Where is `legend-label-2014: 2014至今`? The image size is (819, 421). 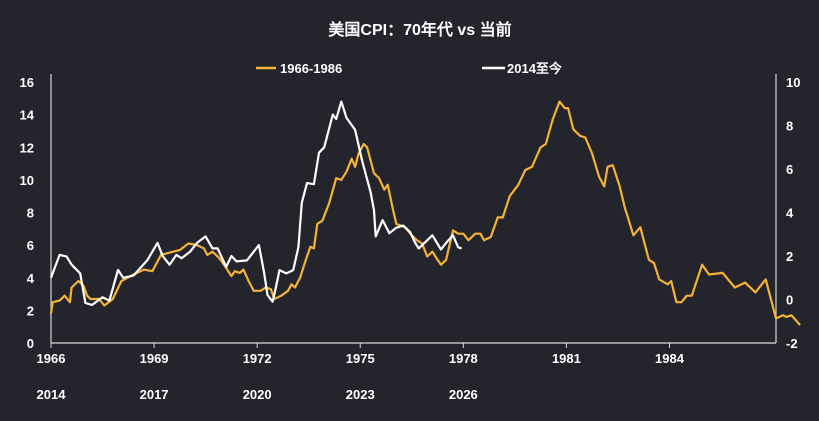 legend-label-2014: 2014至今 is located at coordinates (535, 68).